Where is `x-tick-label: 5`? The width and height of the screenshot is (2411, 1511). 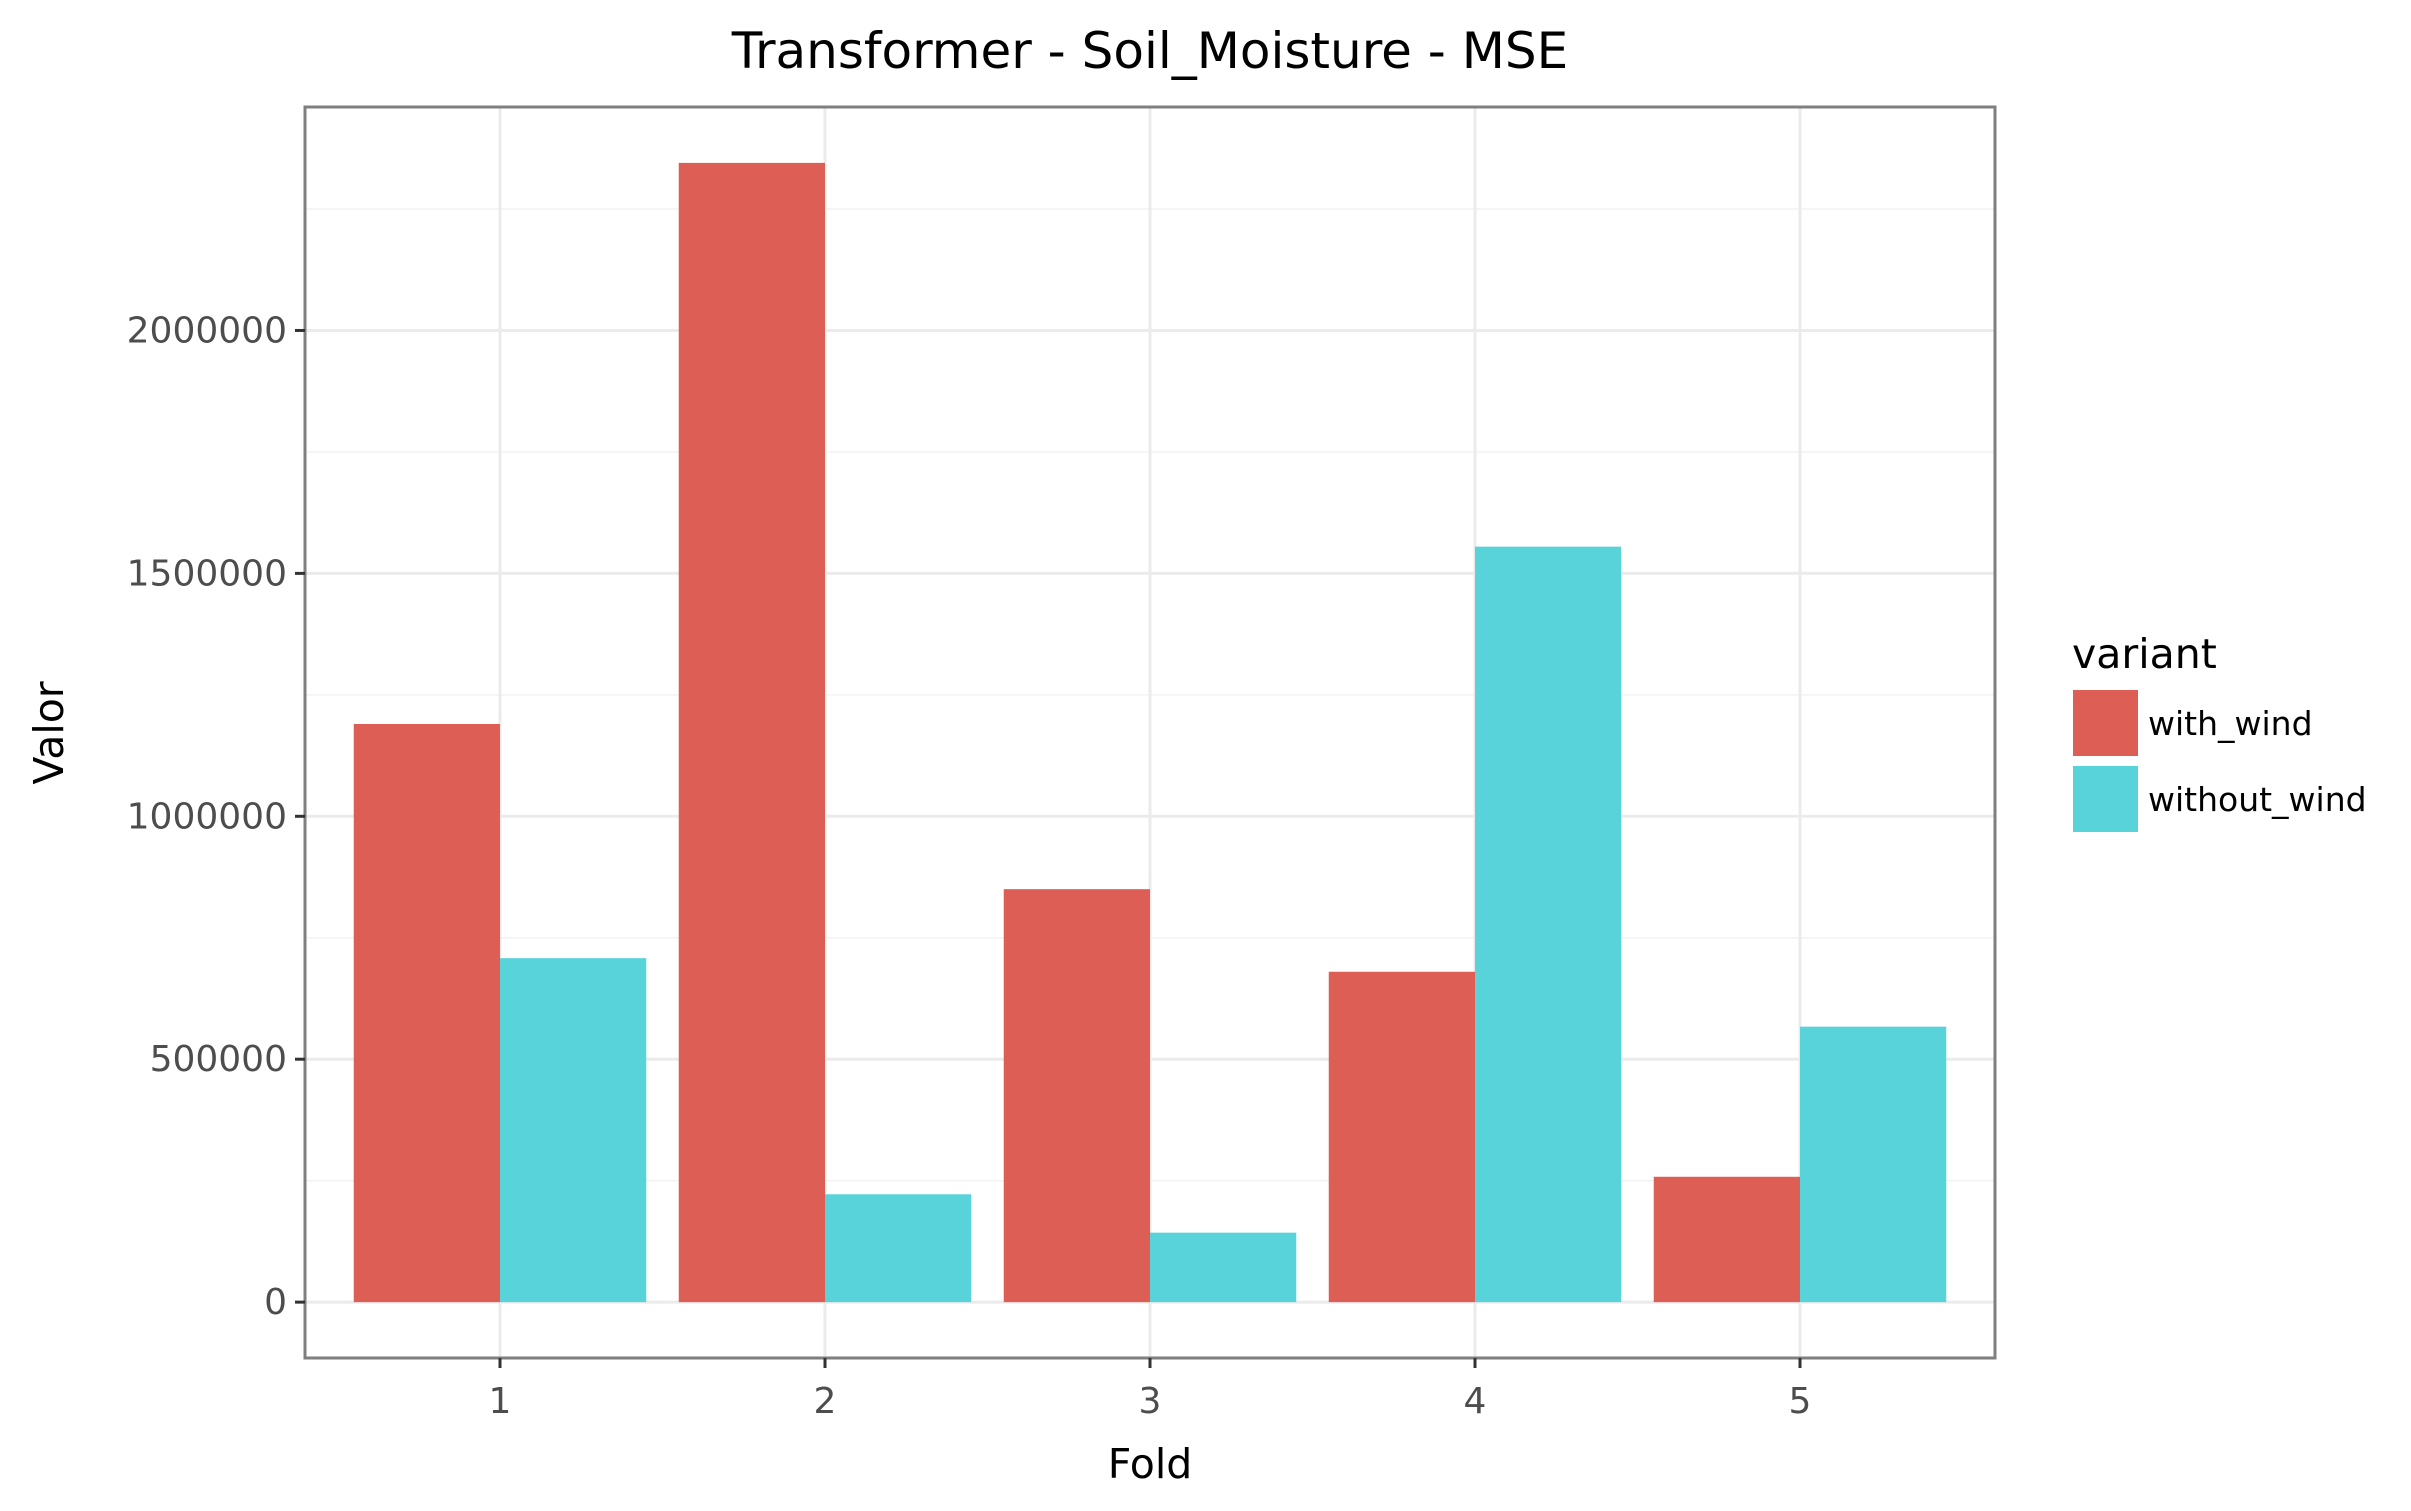
x-tick-label: 5 is located at coordinates (1800, 1401).